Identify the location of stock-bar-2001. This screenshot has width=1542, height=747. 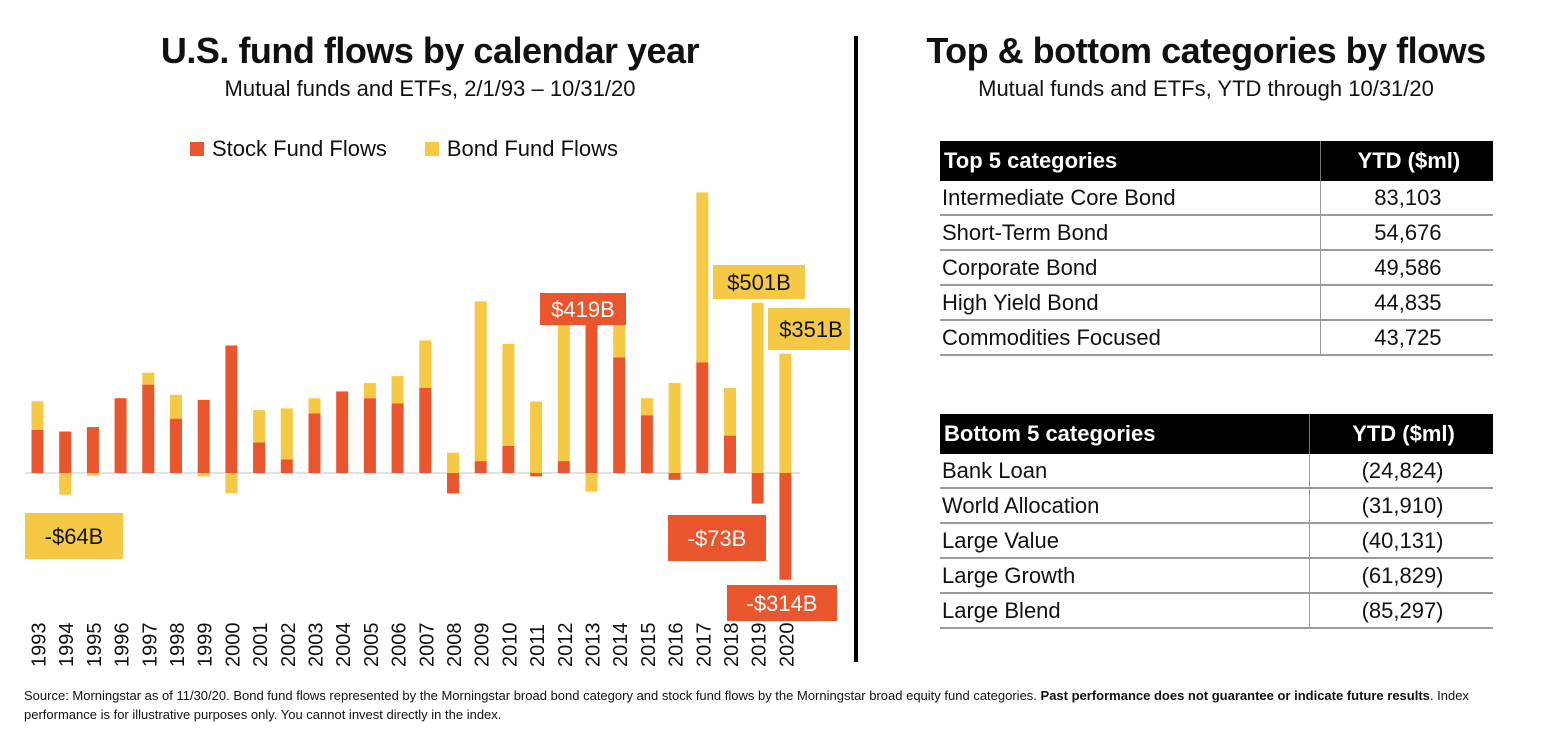
(259, 457).